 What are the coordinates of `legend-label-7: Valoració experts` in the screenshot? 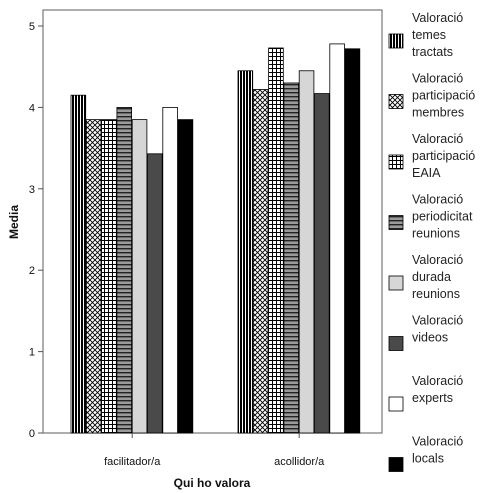 It's located at (437, 389).